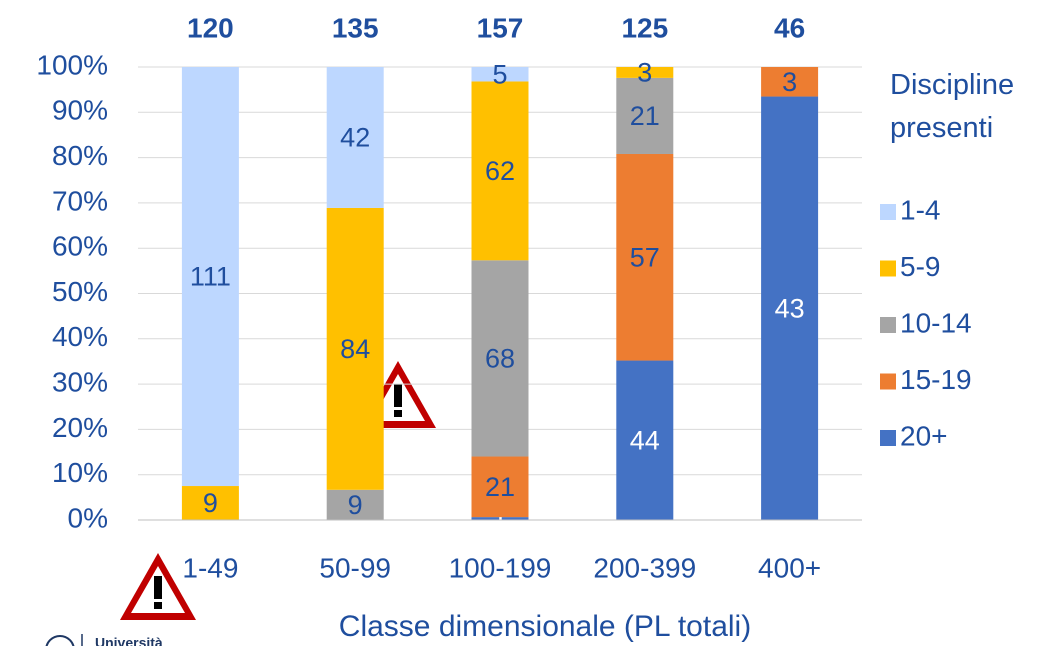 The width and height of the screenshot is (1051, 646). What do you see at coordinates (80, 155) in the screenshot?
I see `y-tick-label: 80%` at bounding box center [80, 155].